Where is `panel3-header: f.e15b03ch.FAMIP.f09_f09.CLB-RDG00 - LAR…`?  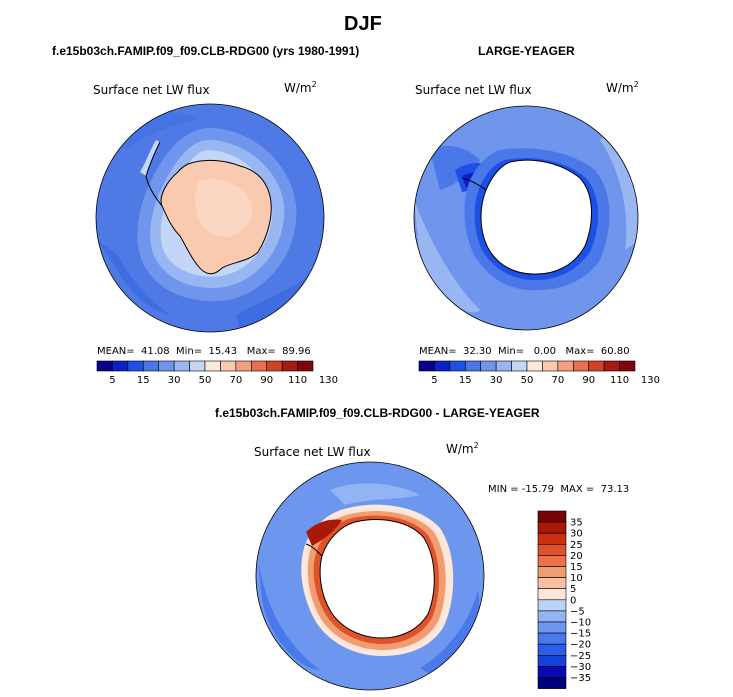 panel3-header: f.e15b03ch.FAMIP.f09_f09.CLB-RDG00 - LAR… is located at coordinates (377, 413).